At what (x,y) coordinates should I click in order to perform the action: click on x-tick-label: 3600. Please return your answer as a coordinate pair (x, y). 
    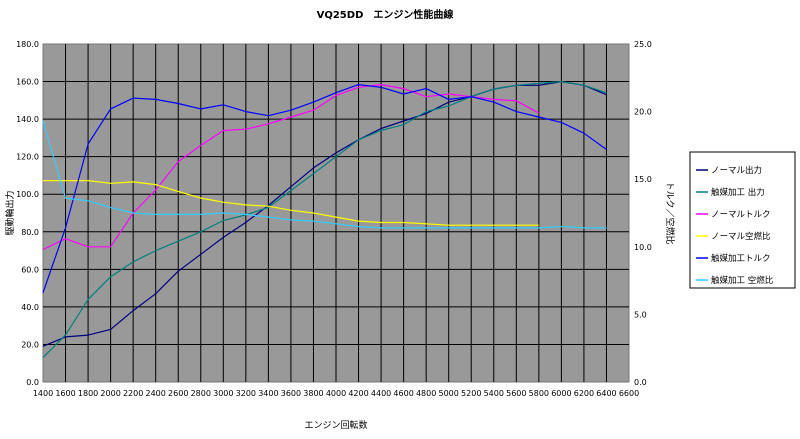
    Looking at the image, I should click on (291, 393).